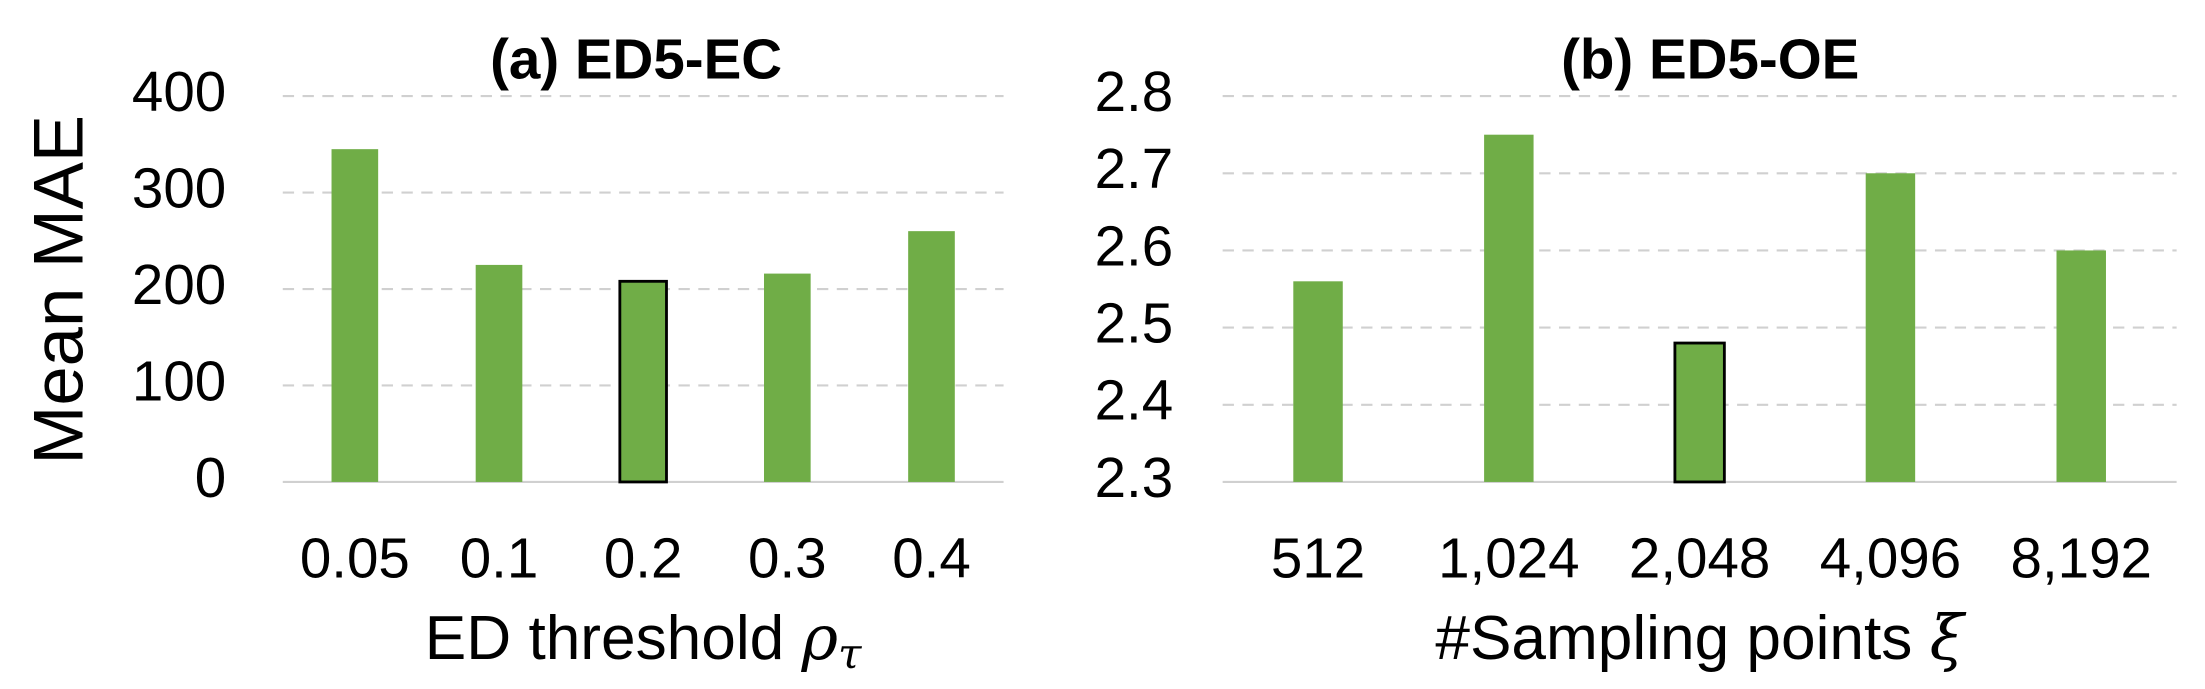 This screenshot has width=2205, height=689. Describe the element at coordinates (636, 59) in the screenshot. I see `chart-title: (a) ED5-EC` at that location.